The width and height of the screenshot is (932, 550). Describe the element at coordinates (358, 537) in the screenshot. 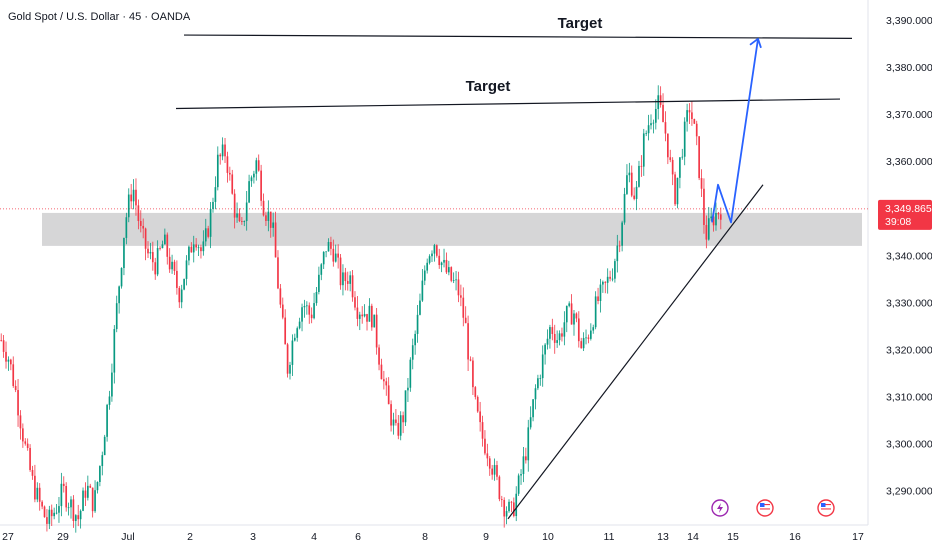

I see `x-tick-label: 6` at that location.